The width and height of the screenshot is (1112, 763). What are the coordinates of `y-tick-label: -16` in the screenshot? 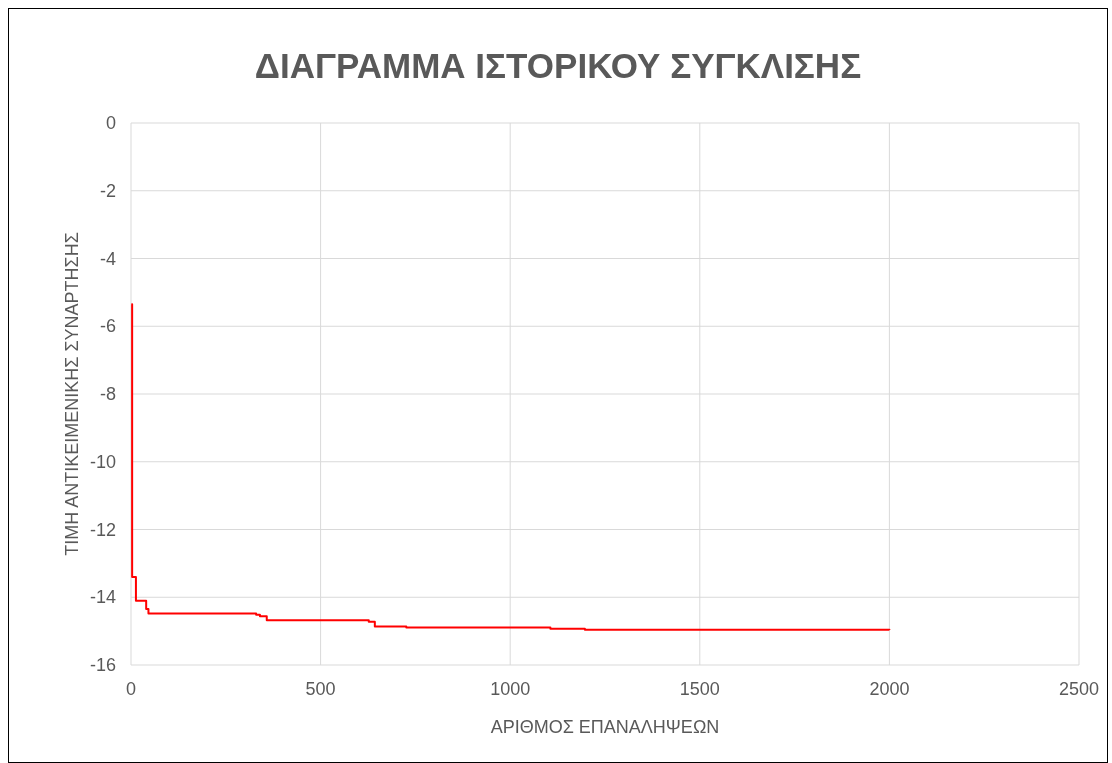 It's located at (102, 665).